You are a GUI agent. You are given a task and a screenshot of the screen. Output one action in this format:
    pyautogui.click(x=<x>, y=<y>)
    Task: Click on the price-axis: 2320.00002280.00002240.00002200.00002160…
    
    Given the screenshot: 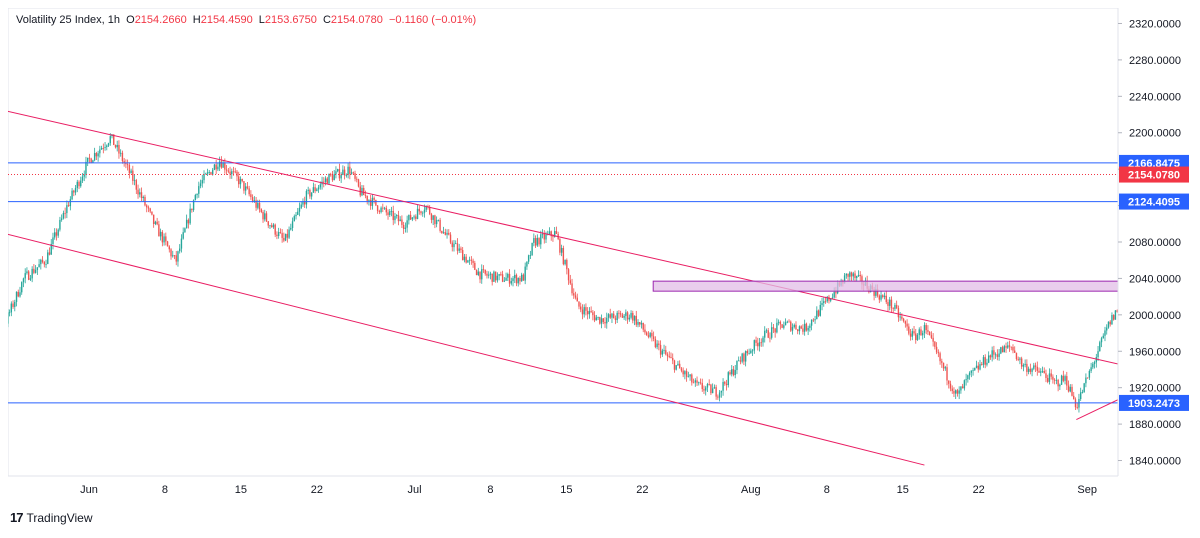 What is the action you would take?
    pyautogui.click(x=1153, y=242)
    